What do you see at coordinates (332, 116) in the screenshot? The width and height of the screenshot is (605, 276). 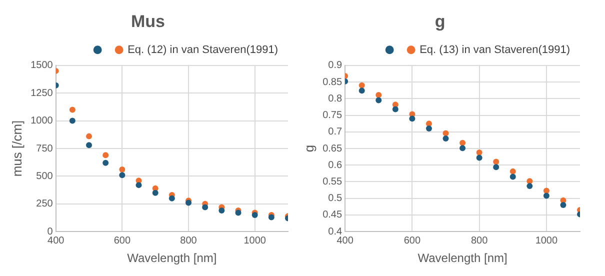 I see `y-tick-label: 0.75` at bounding box center [332, 116].